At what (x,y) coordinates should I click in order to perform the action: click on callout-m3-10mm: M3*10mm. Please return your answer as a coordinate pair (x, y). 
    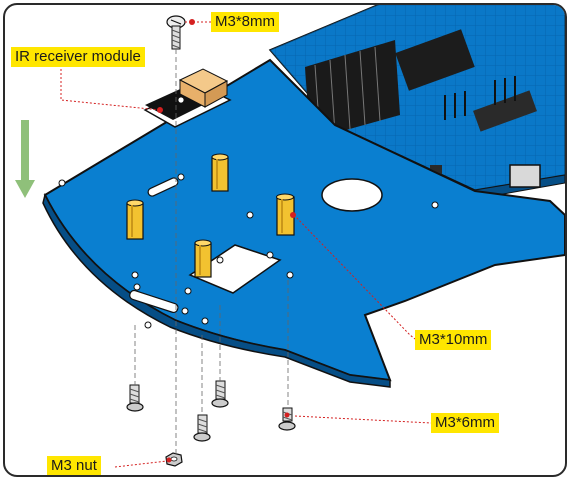
    Looking at the image, I should click on (453, 340).